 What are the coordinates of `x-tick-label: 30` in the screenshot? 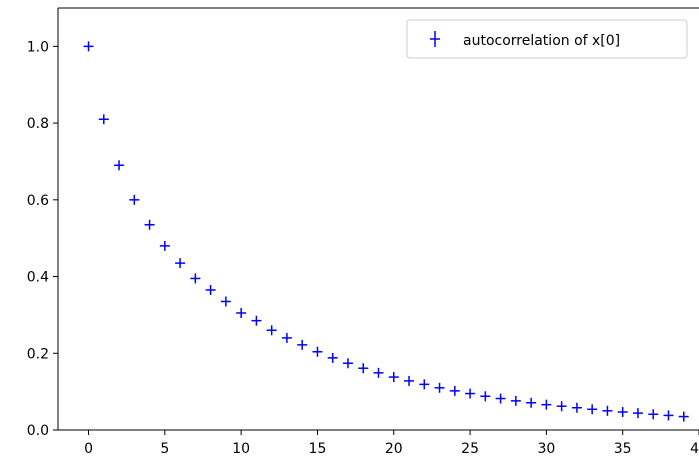 It's located at (546, 449).